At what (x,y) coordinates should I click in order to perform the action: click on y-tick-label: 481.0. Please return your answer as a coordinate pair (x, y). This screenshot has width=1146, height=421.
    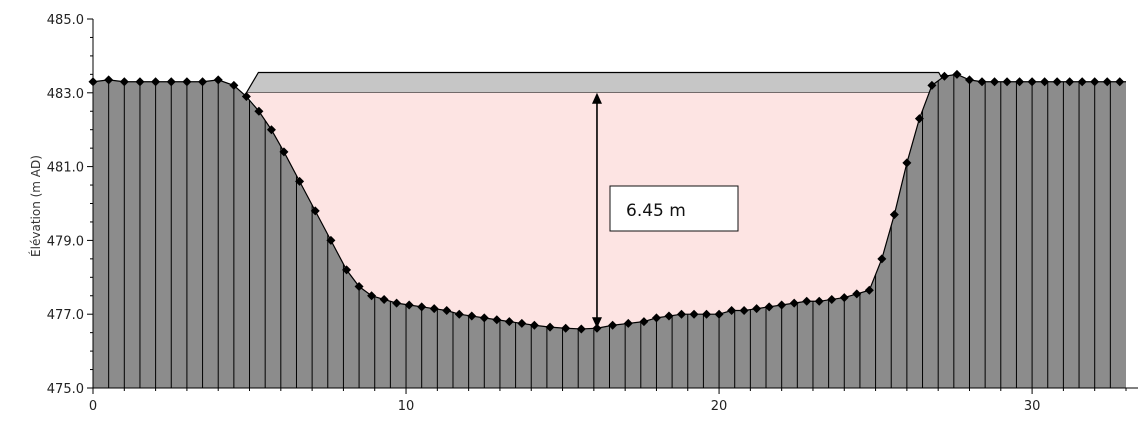
    Looking at the image, I should click on (65, 168).